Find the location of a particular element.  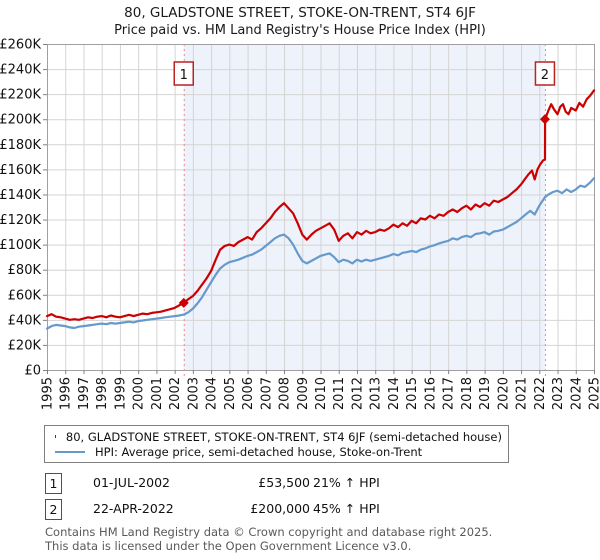

y-axis-tick-label: £200K is located at coordinates (20, 120).